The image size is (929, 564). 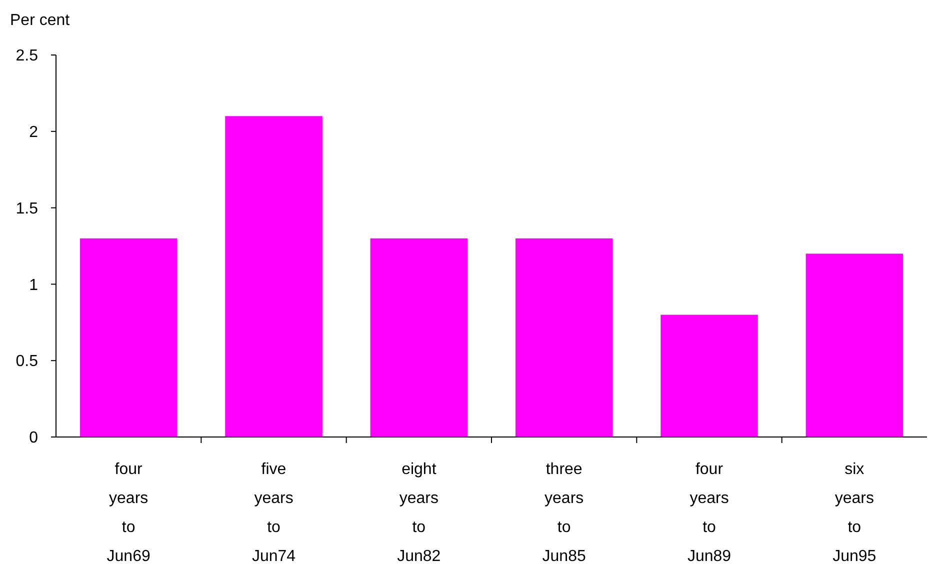 What do you see at coordinates (33, 285) in the screenshot?
I see `y-tick-label: 1` at bounding box center [33, 285].